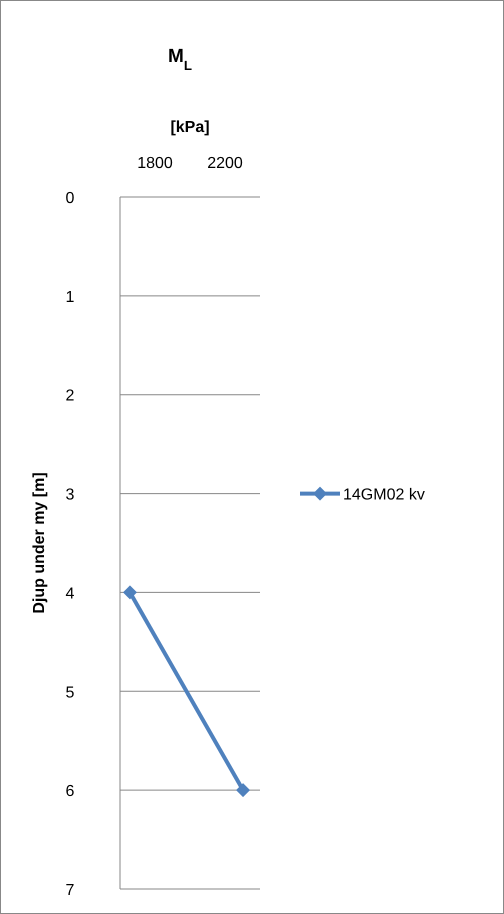  I want to click on y-tick-label: 2, so click(70, 396).